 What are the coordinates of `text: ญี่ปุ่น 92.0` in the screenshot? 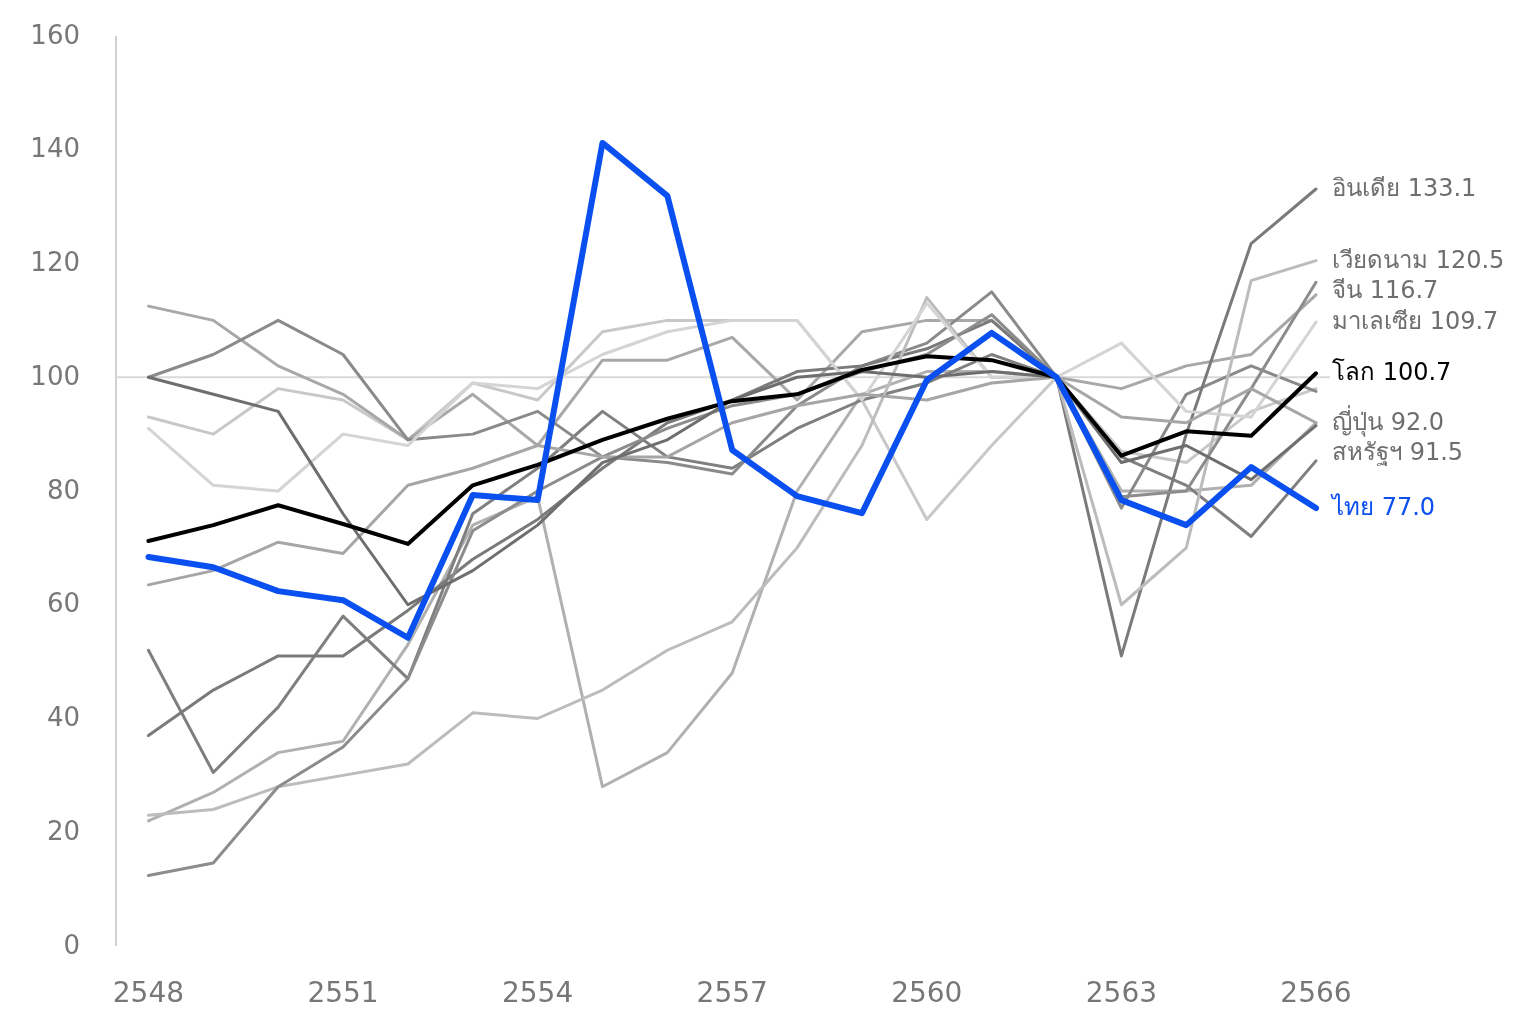 It's located at (1388, 421).